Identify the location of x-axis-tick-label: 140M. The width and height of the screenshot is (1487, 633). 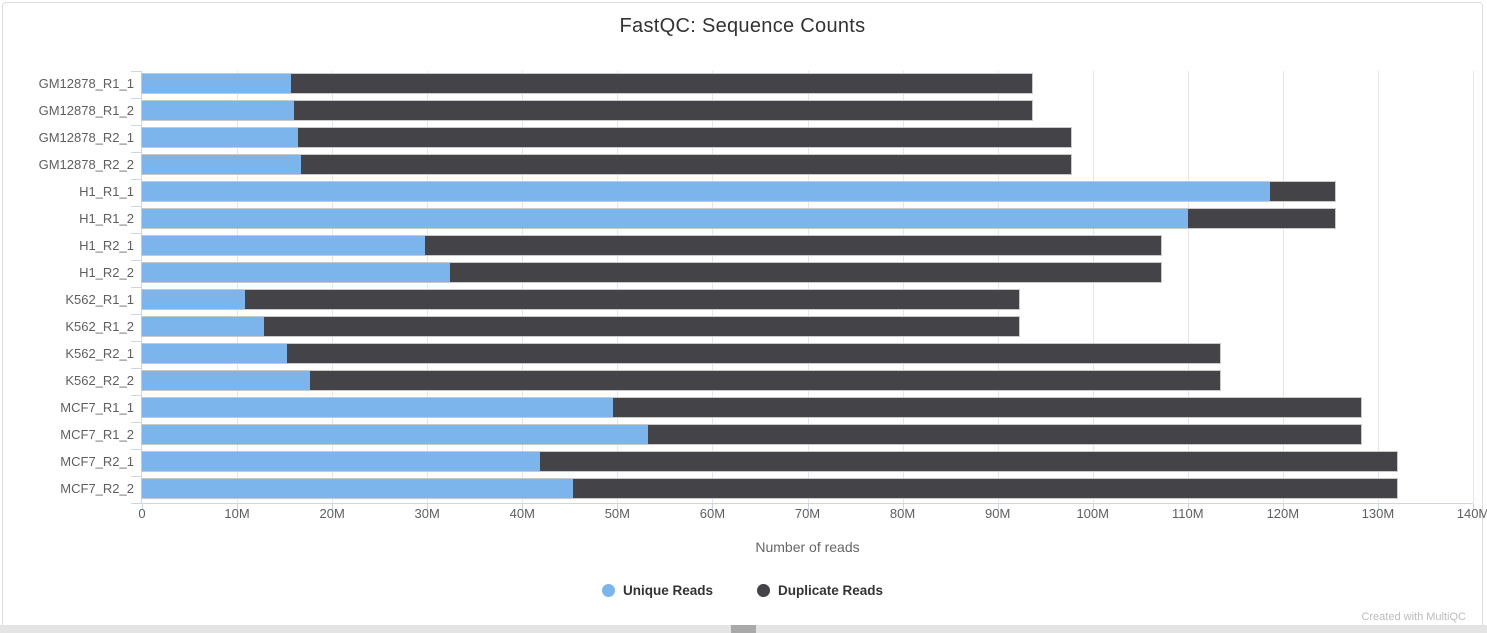
(1471, 513).